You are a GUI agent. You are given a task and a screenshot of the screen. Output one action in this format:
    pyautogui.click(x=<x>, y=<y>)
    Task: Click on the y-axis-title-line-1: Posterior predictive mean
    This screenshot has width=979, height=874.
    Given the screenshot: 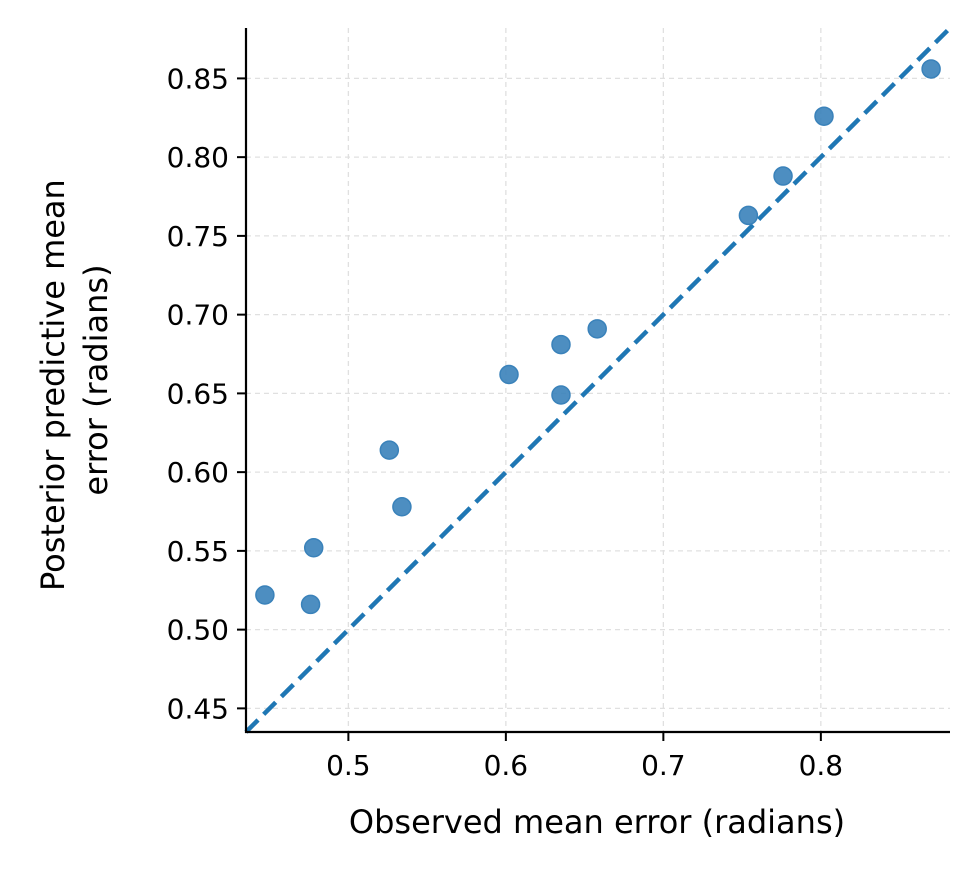 What is the action you would take?
    pyautogui.click(x=53, y=385)
    